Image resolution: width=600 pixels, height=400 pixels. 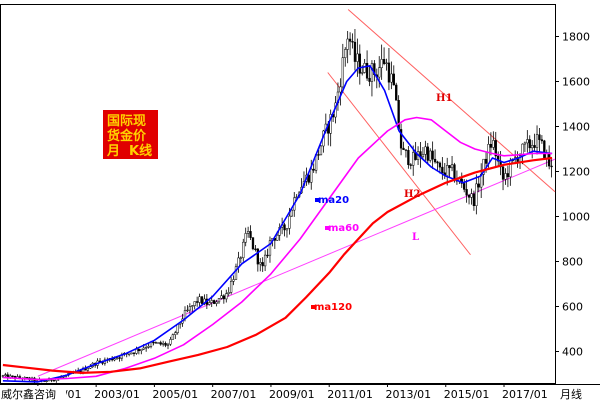 I want to click on source-label: 威尔鑫咨询, so click(x=28, y=393).